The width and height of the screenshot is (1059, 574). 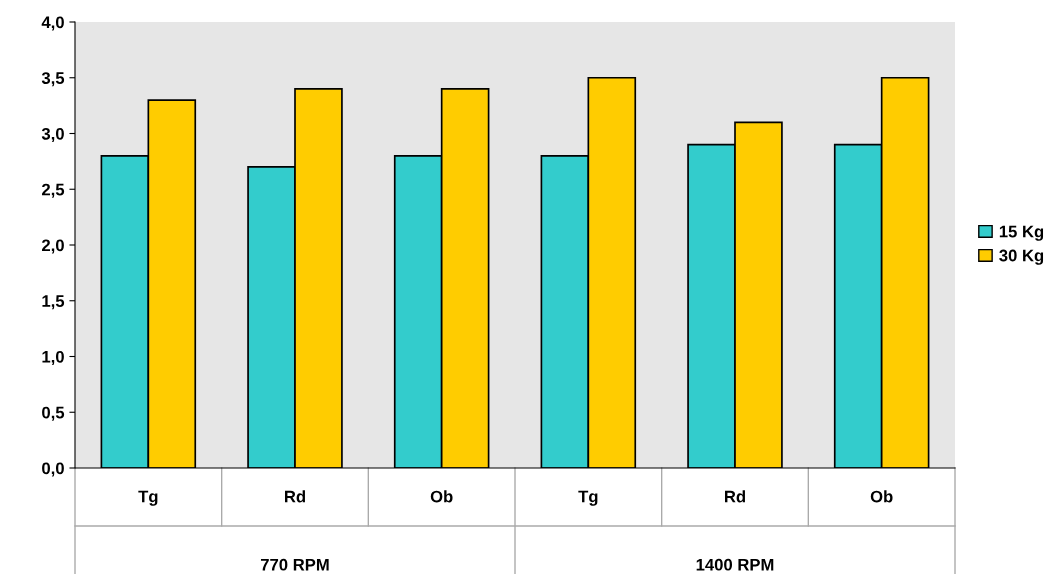 What do you see at coordinates (52, 246) in the screenshot?
I see `y-tick-label: 2,0` at bounding box center [52, 246].